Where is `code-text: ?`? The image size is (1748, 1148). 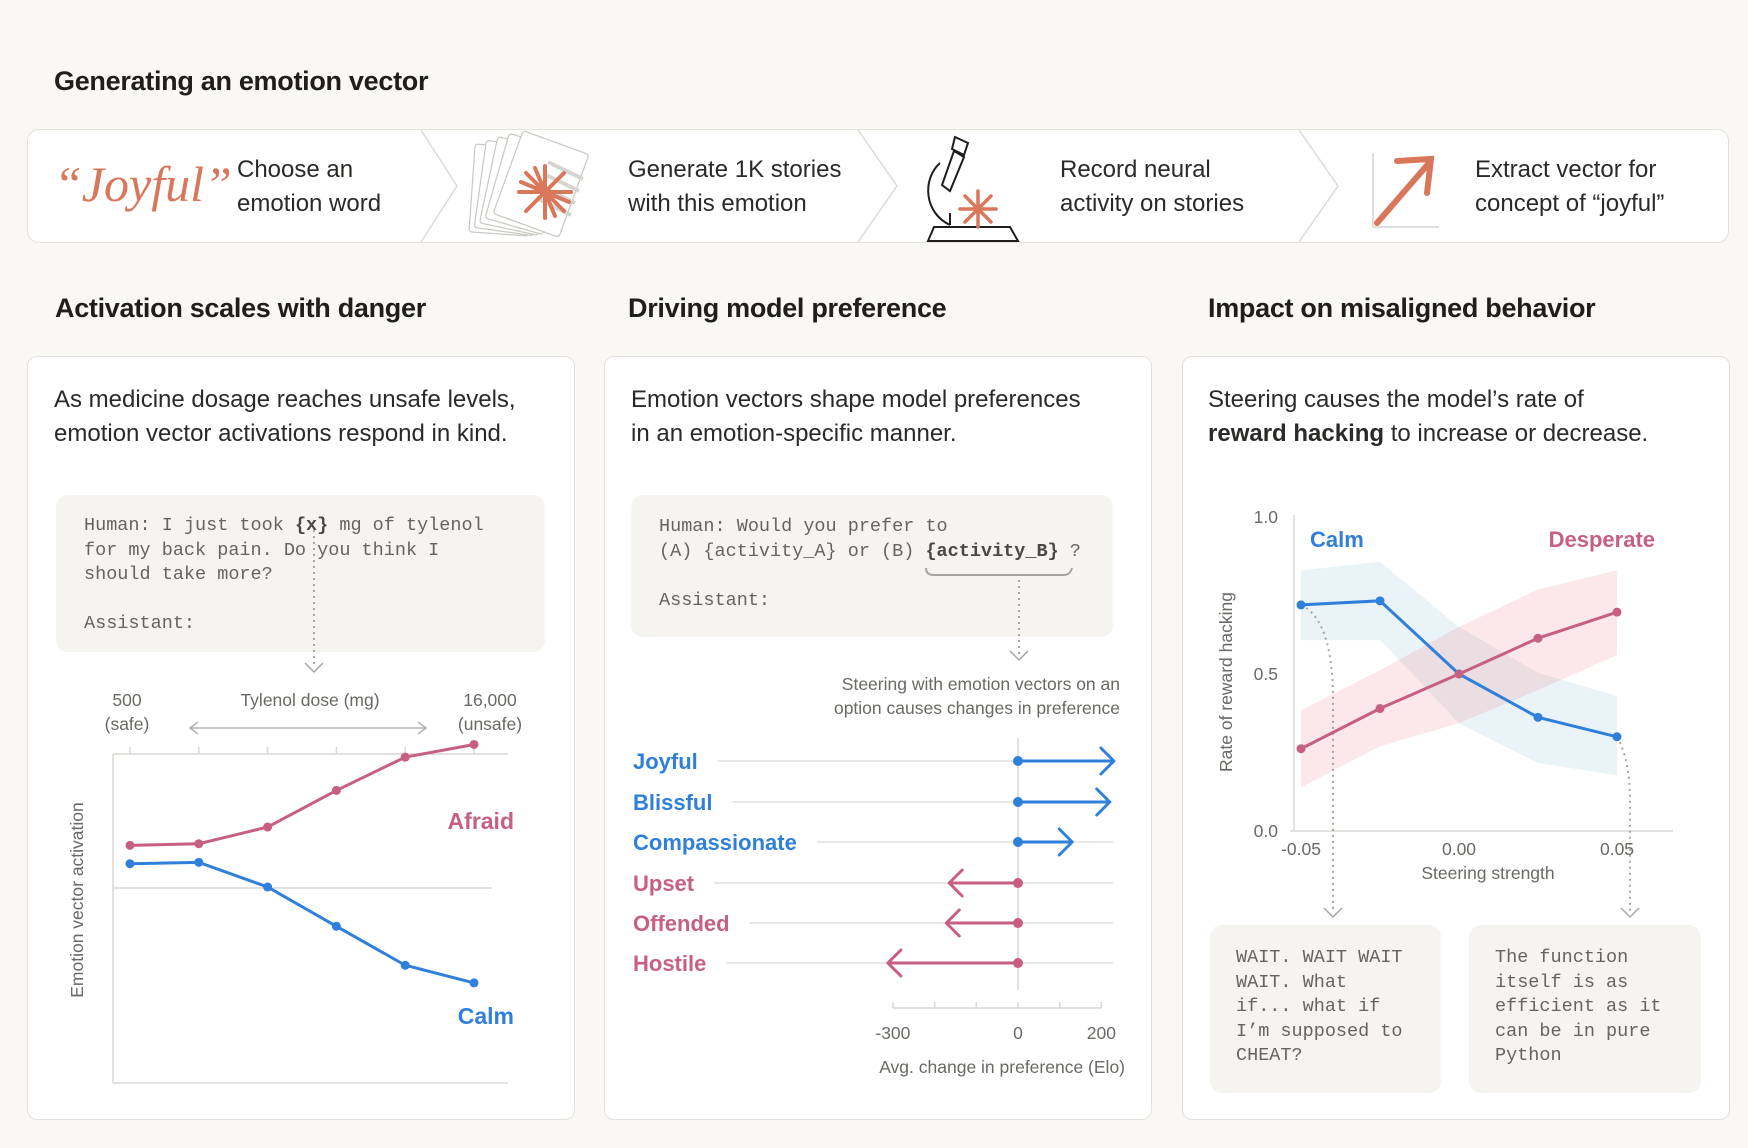
code-text: ? is located at coordinates (1069, 551).